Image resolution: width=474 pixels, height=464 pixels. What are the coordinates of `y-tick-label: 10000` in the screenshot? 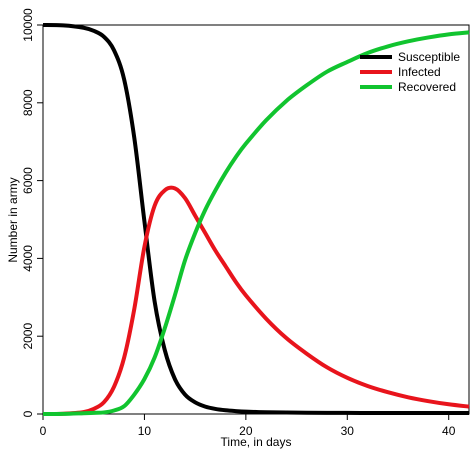 It's located at (28, 25).